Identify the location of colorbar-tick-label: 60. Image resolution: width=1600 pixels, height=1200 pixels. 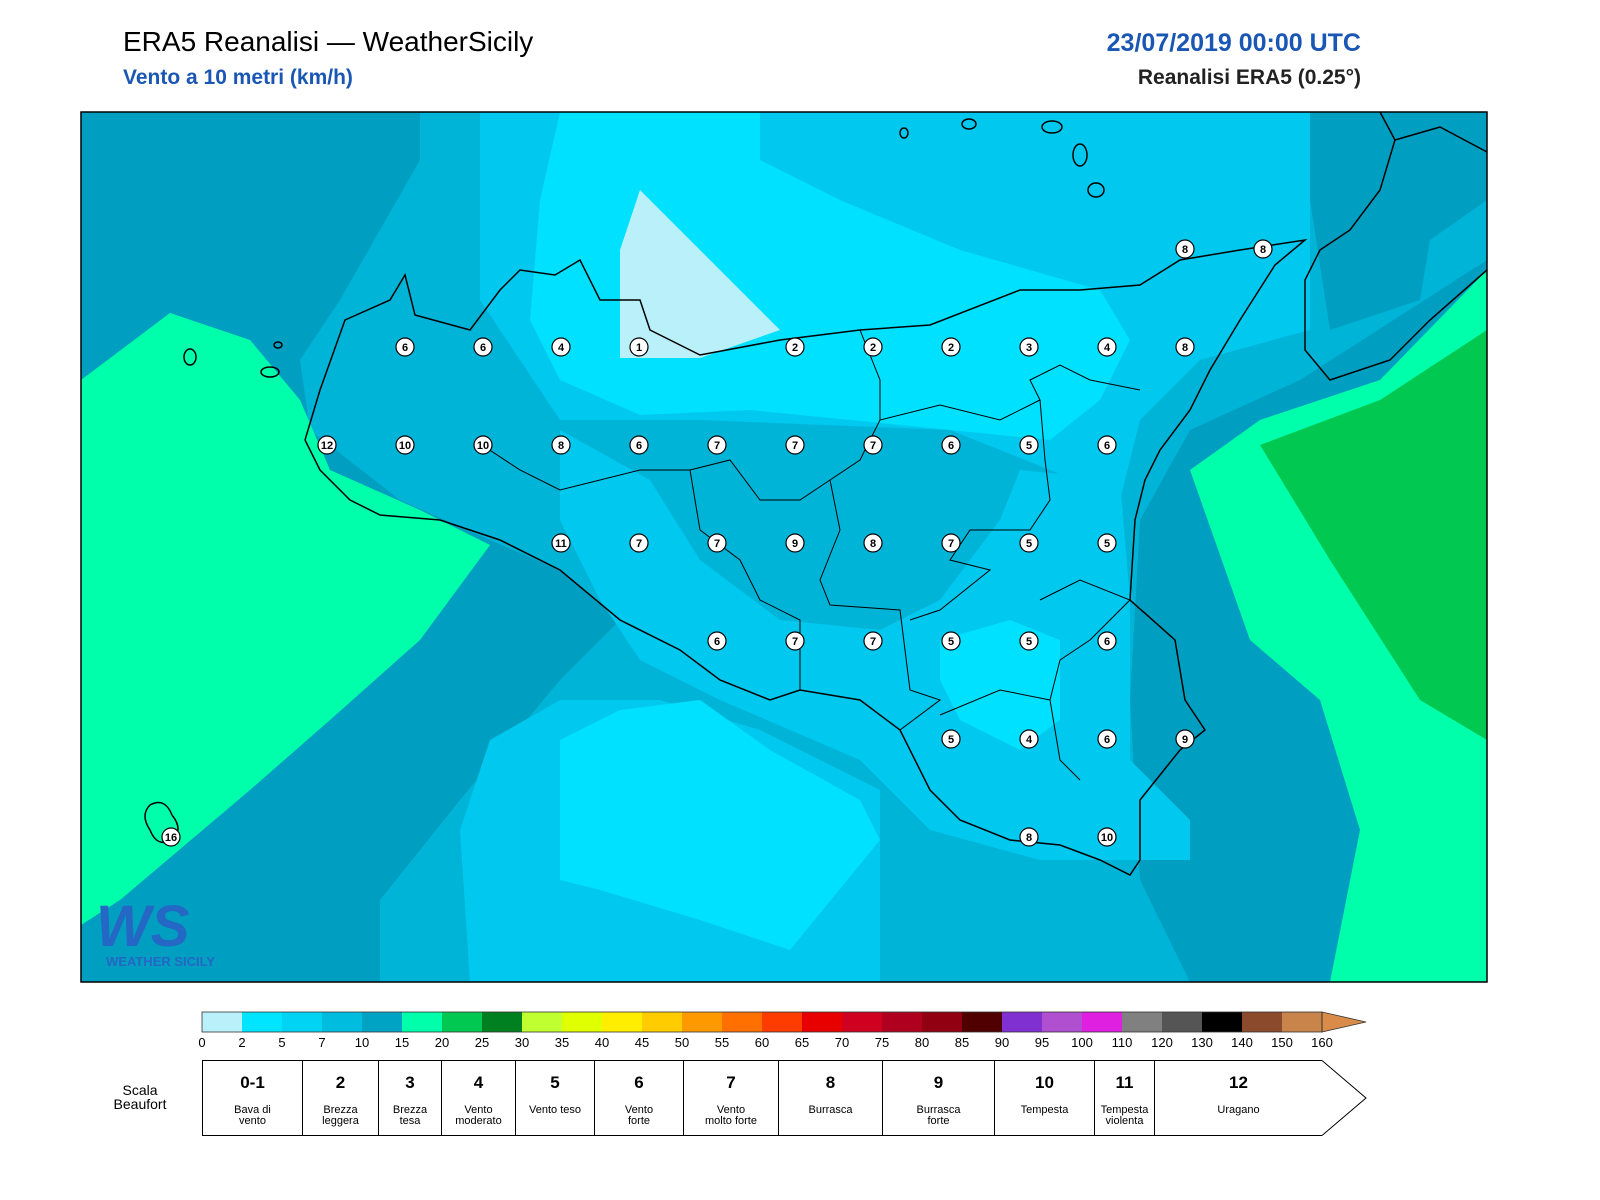
(762, 1042).